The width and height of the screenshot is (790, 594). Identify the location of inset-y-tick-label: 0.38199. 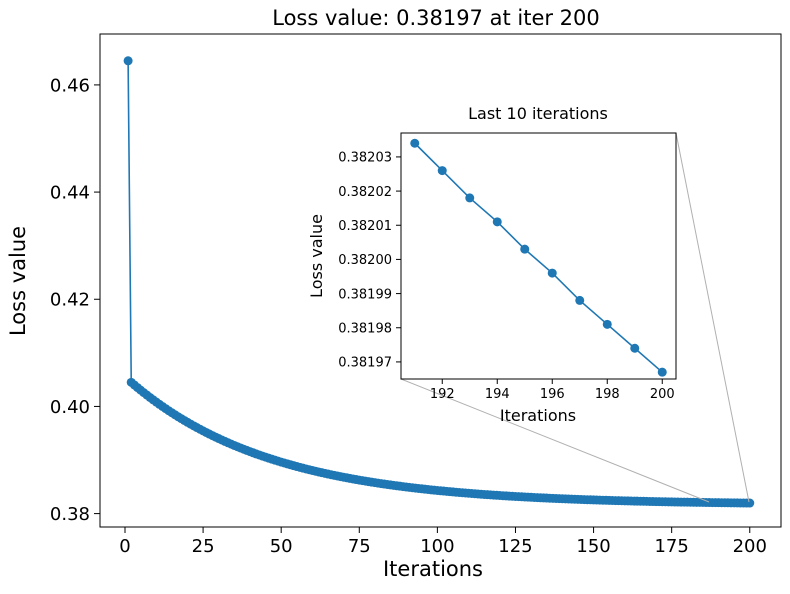
(365, 294).